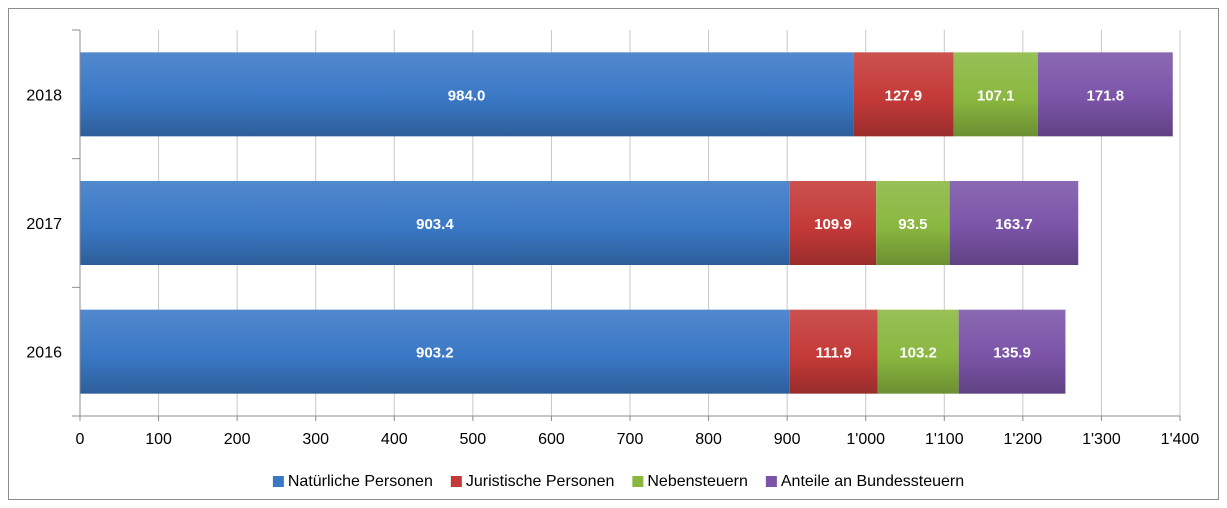  What do you see at coordinates (44, 353) in the screenshot?
I see `category-label-2016: 2016` at bounding box center [44, 353].